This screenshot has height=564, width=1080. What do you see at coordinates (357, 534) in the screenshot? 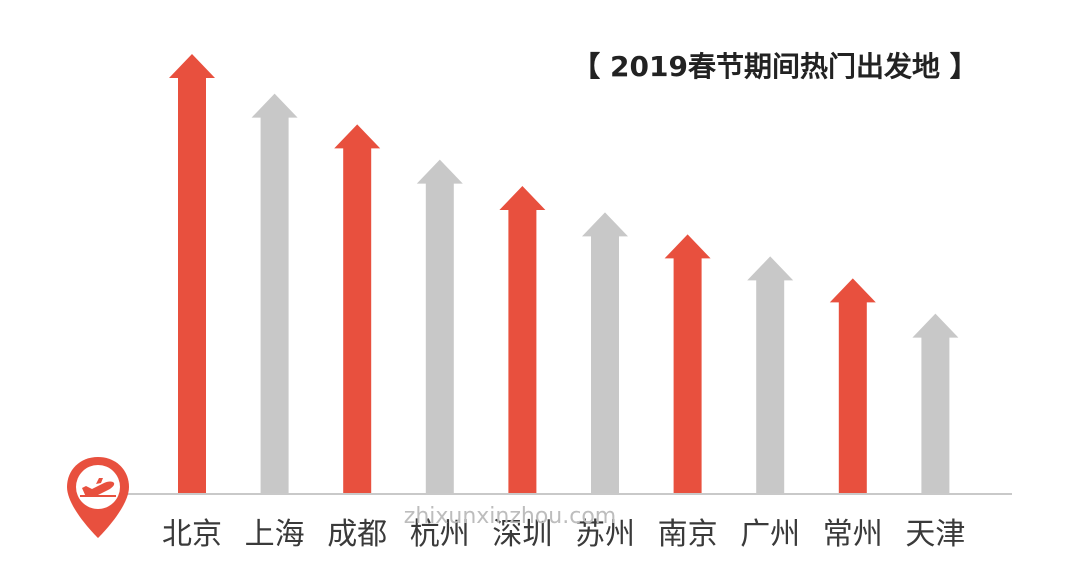
I see `x-tick-label: 成都` at bounding box center [357, 534].